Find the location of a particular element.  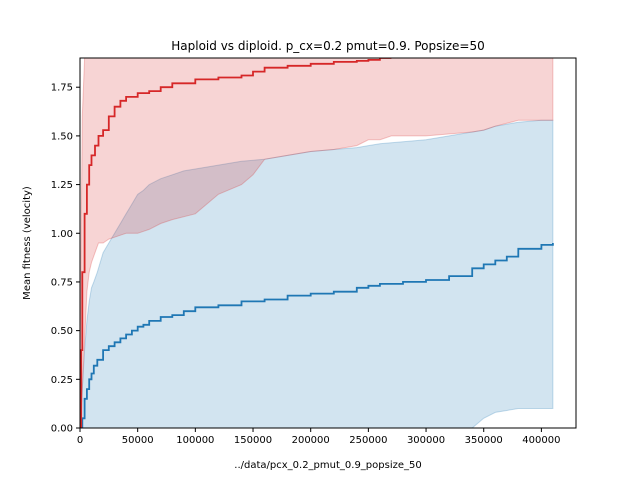

x-tick-label: 100000 is located at coordinates (195, 440).